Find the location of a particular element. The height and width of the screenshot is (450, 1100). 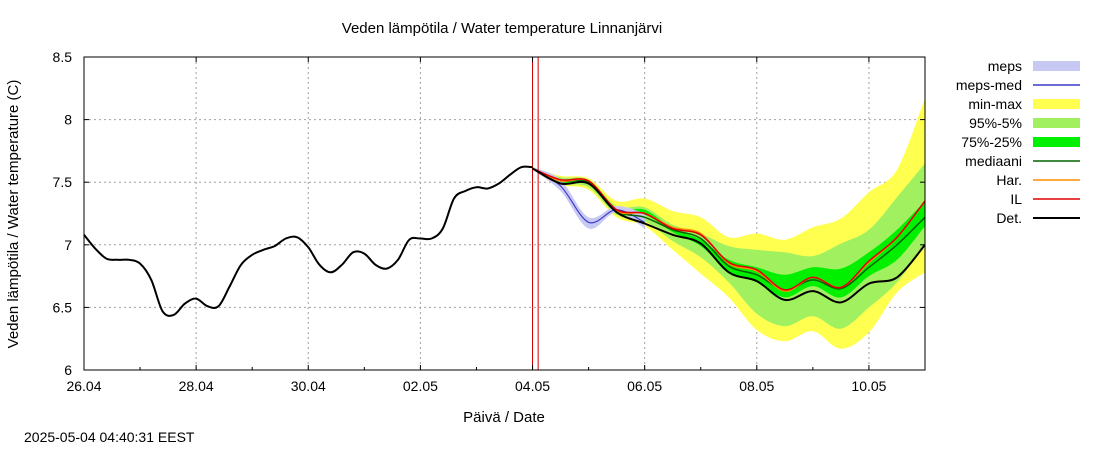

x-tick-label: 04.05 is located at coordinates (532, 386).